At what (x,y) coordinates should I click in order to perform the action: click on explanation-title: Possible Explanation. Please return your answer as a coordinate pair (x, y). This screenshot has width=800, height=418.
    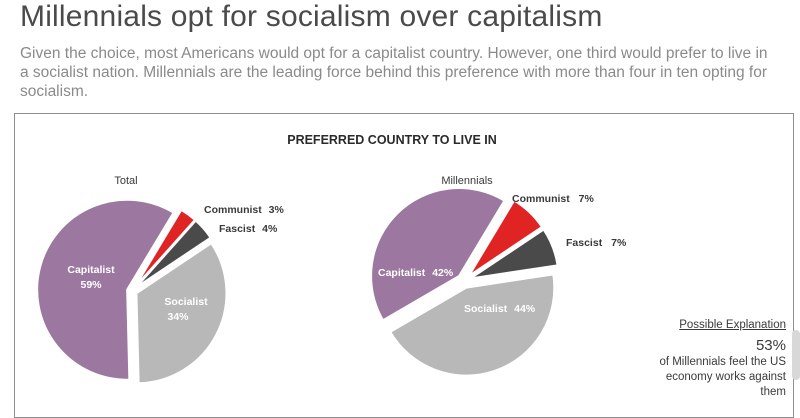
    Looking at the image, I should click on (732, 325).